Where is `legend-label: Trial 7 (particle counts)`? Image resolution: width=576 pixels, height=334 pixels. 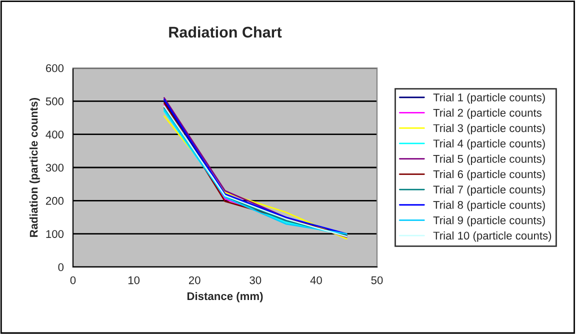 legend-label: Trial 7 (particle counts) is located at coordinates (489, 190).